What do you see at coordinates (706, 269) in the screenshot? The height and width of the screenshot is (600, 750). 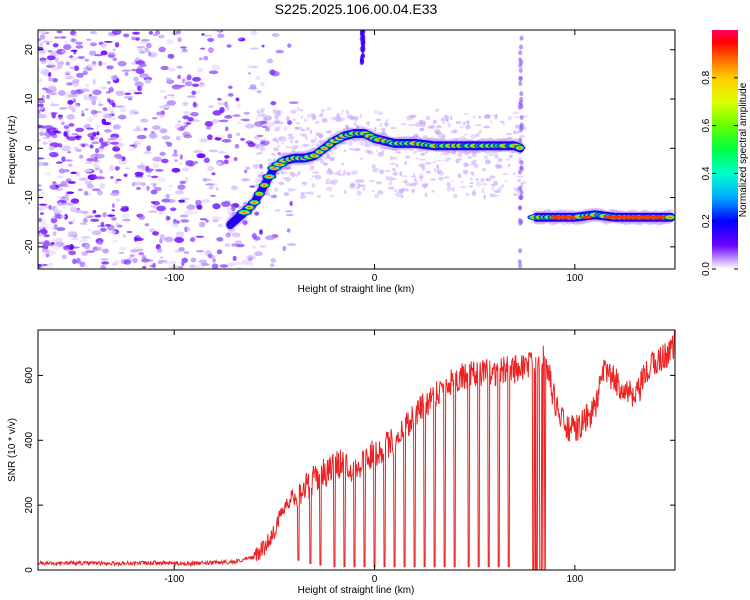 I see `colorbar-tick-label: 0.0` at bounding box center [706, 269].